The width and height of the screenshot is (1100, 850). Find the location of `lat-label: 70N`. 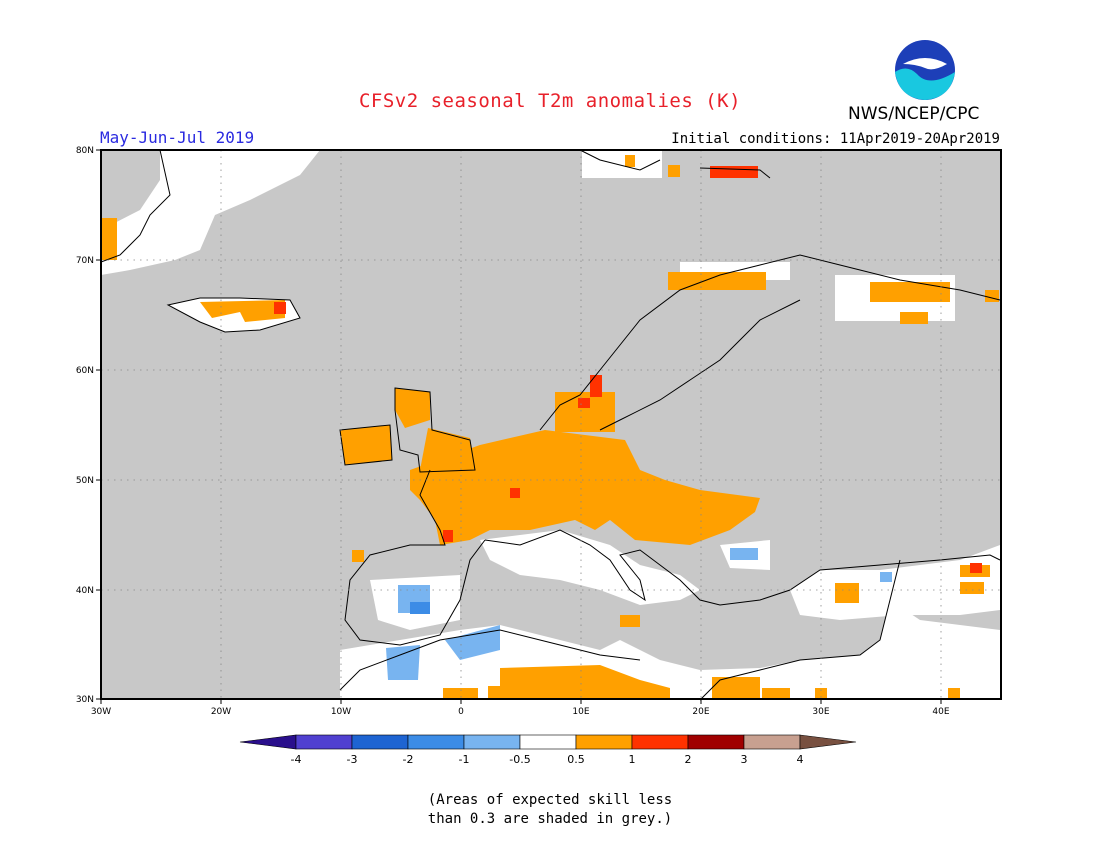

lat-label: 70N is located at coordinates (85, 261).